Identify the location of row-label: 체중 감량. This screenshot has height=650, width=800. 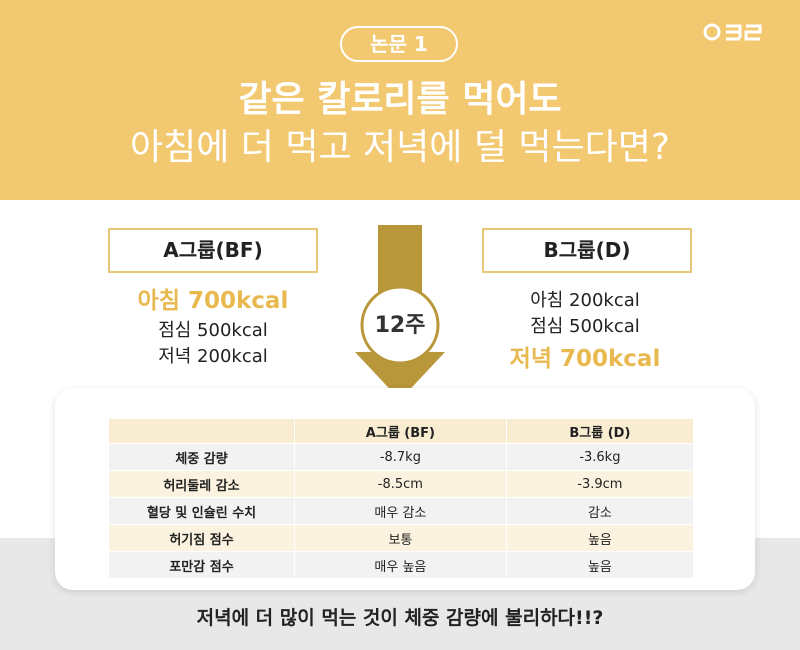
(201, 457).